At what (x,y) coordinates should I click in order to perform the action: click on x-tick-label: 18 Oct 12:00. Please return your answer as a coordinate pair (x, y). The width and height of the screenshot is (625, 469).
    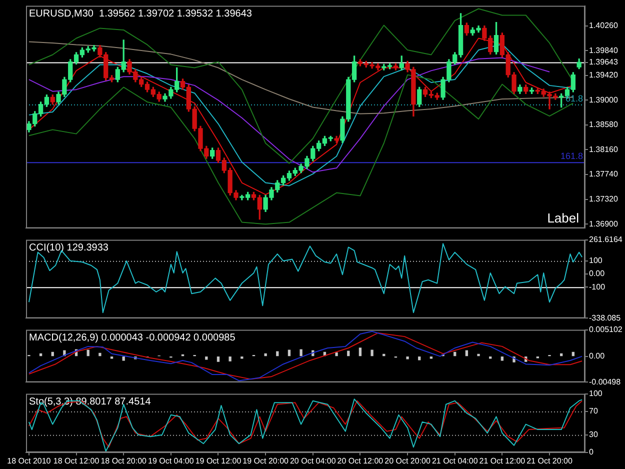
    Looking at the image, I should click on (76, 461).